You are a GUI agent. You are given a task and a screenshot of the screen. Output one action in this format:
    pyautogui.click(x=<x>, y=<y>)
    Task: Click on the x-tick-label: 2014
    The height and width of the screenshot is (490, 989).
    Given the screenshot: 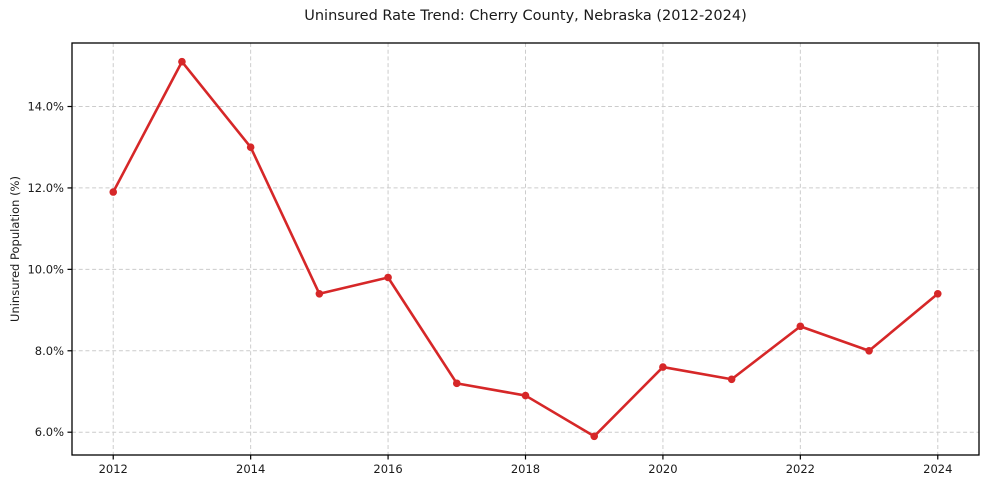 What is the action you would take?
    pyautogui.click(x=250, y=469)
    